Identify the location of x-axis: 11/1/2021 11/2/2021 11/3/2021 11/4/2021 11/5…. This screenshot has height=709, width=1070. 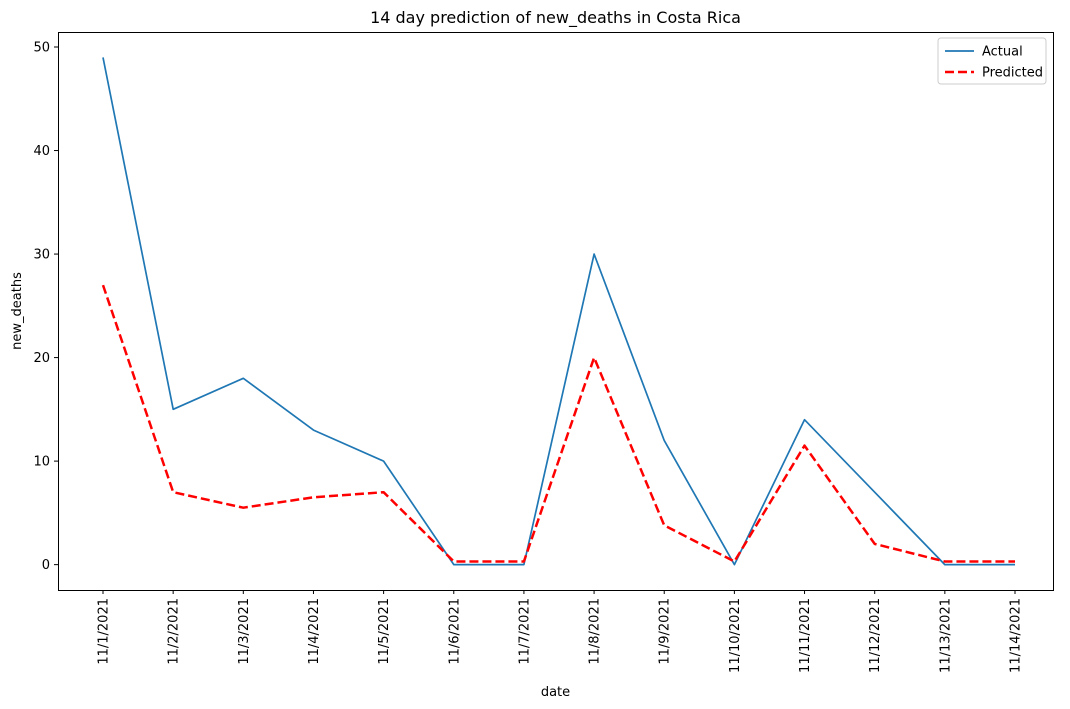
(560, 631).